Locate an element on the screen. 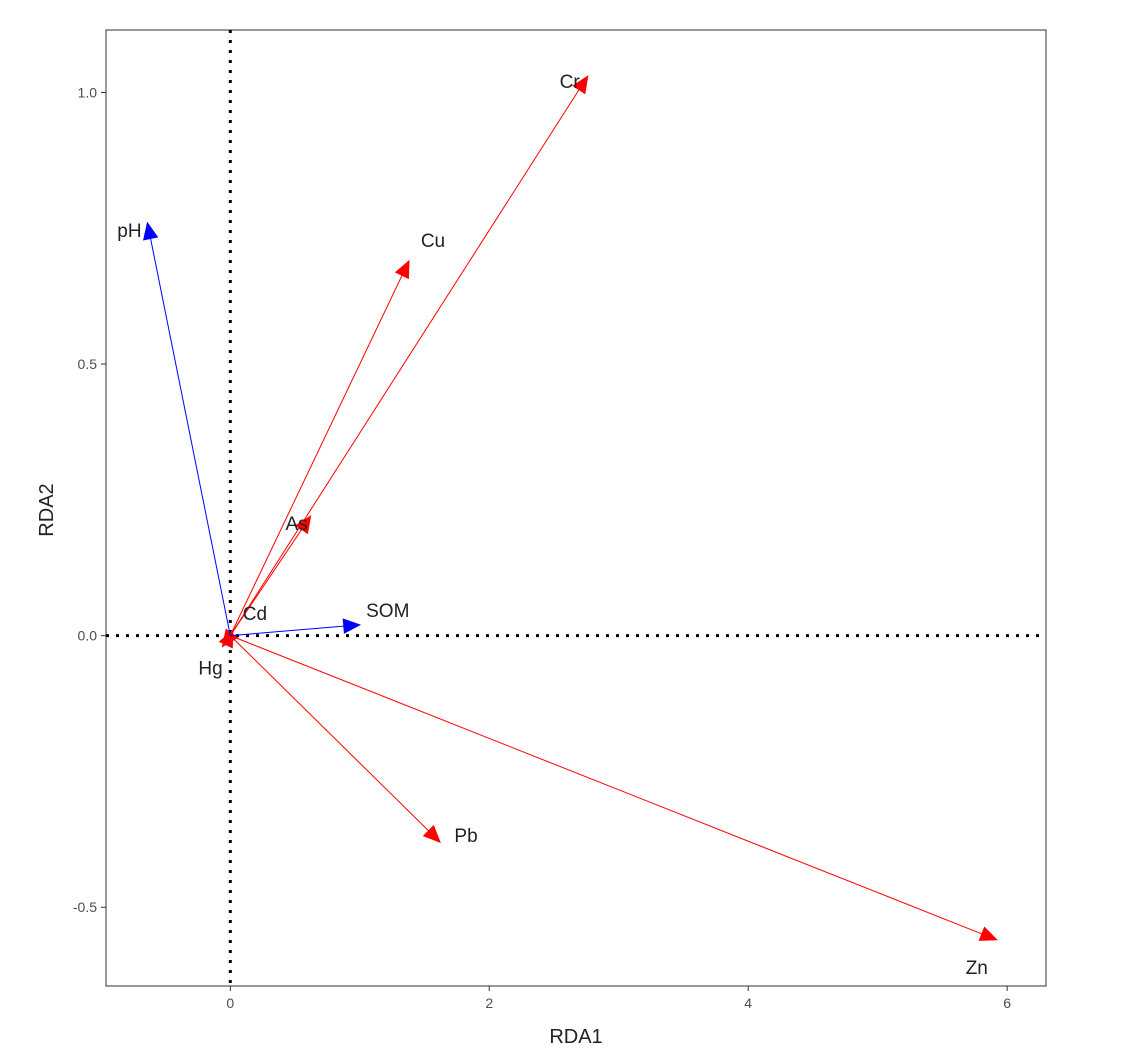 The image size is (1130, 1063). y-tick-label: -0.5 is located at coordinates (85, 907).